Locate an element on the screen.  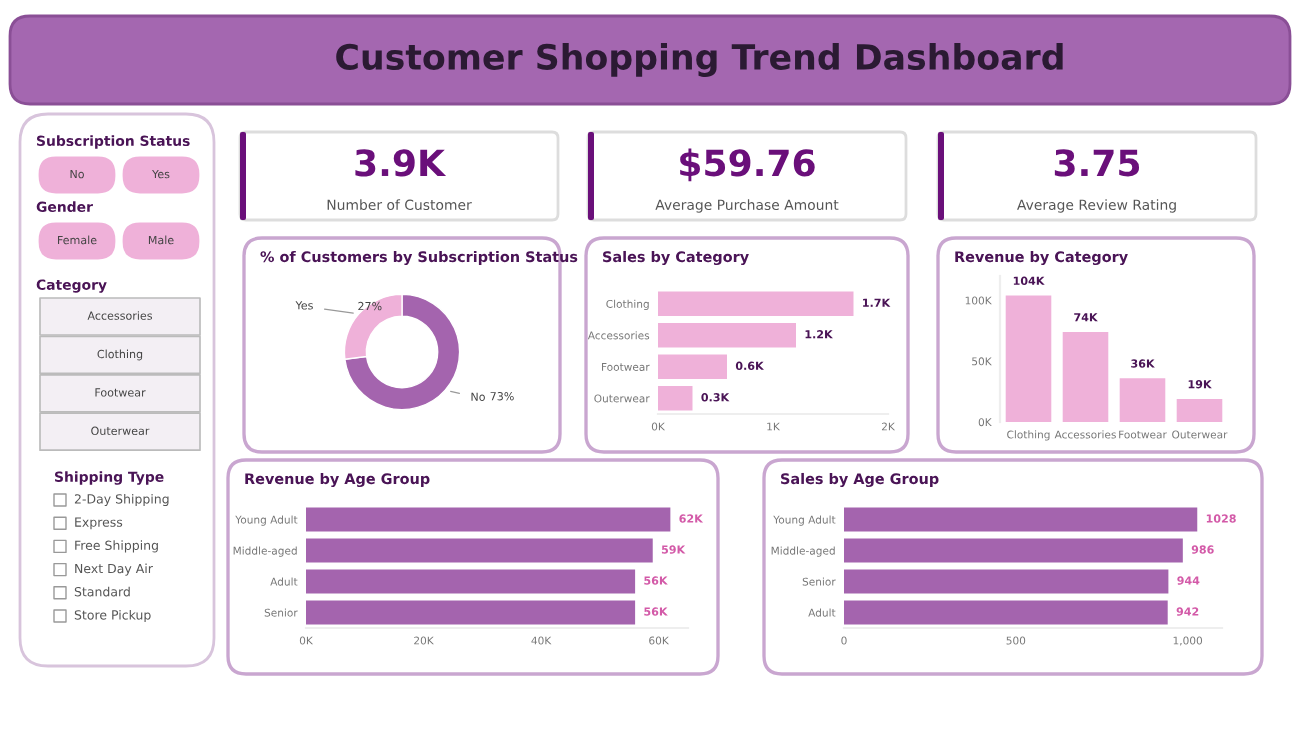
text: $59.76 is located at coordinates (747, 165).